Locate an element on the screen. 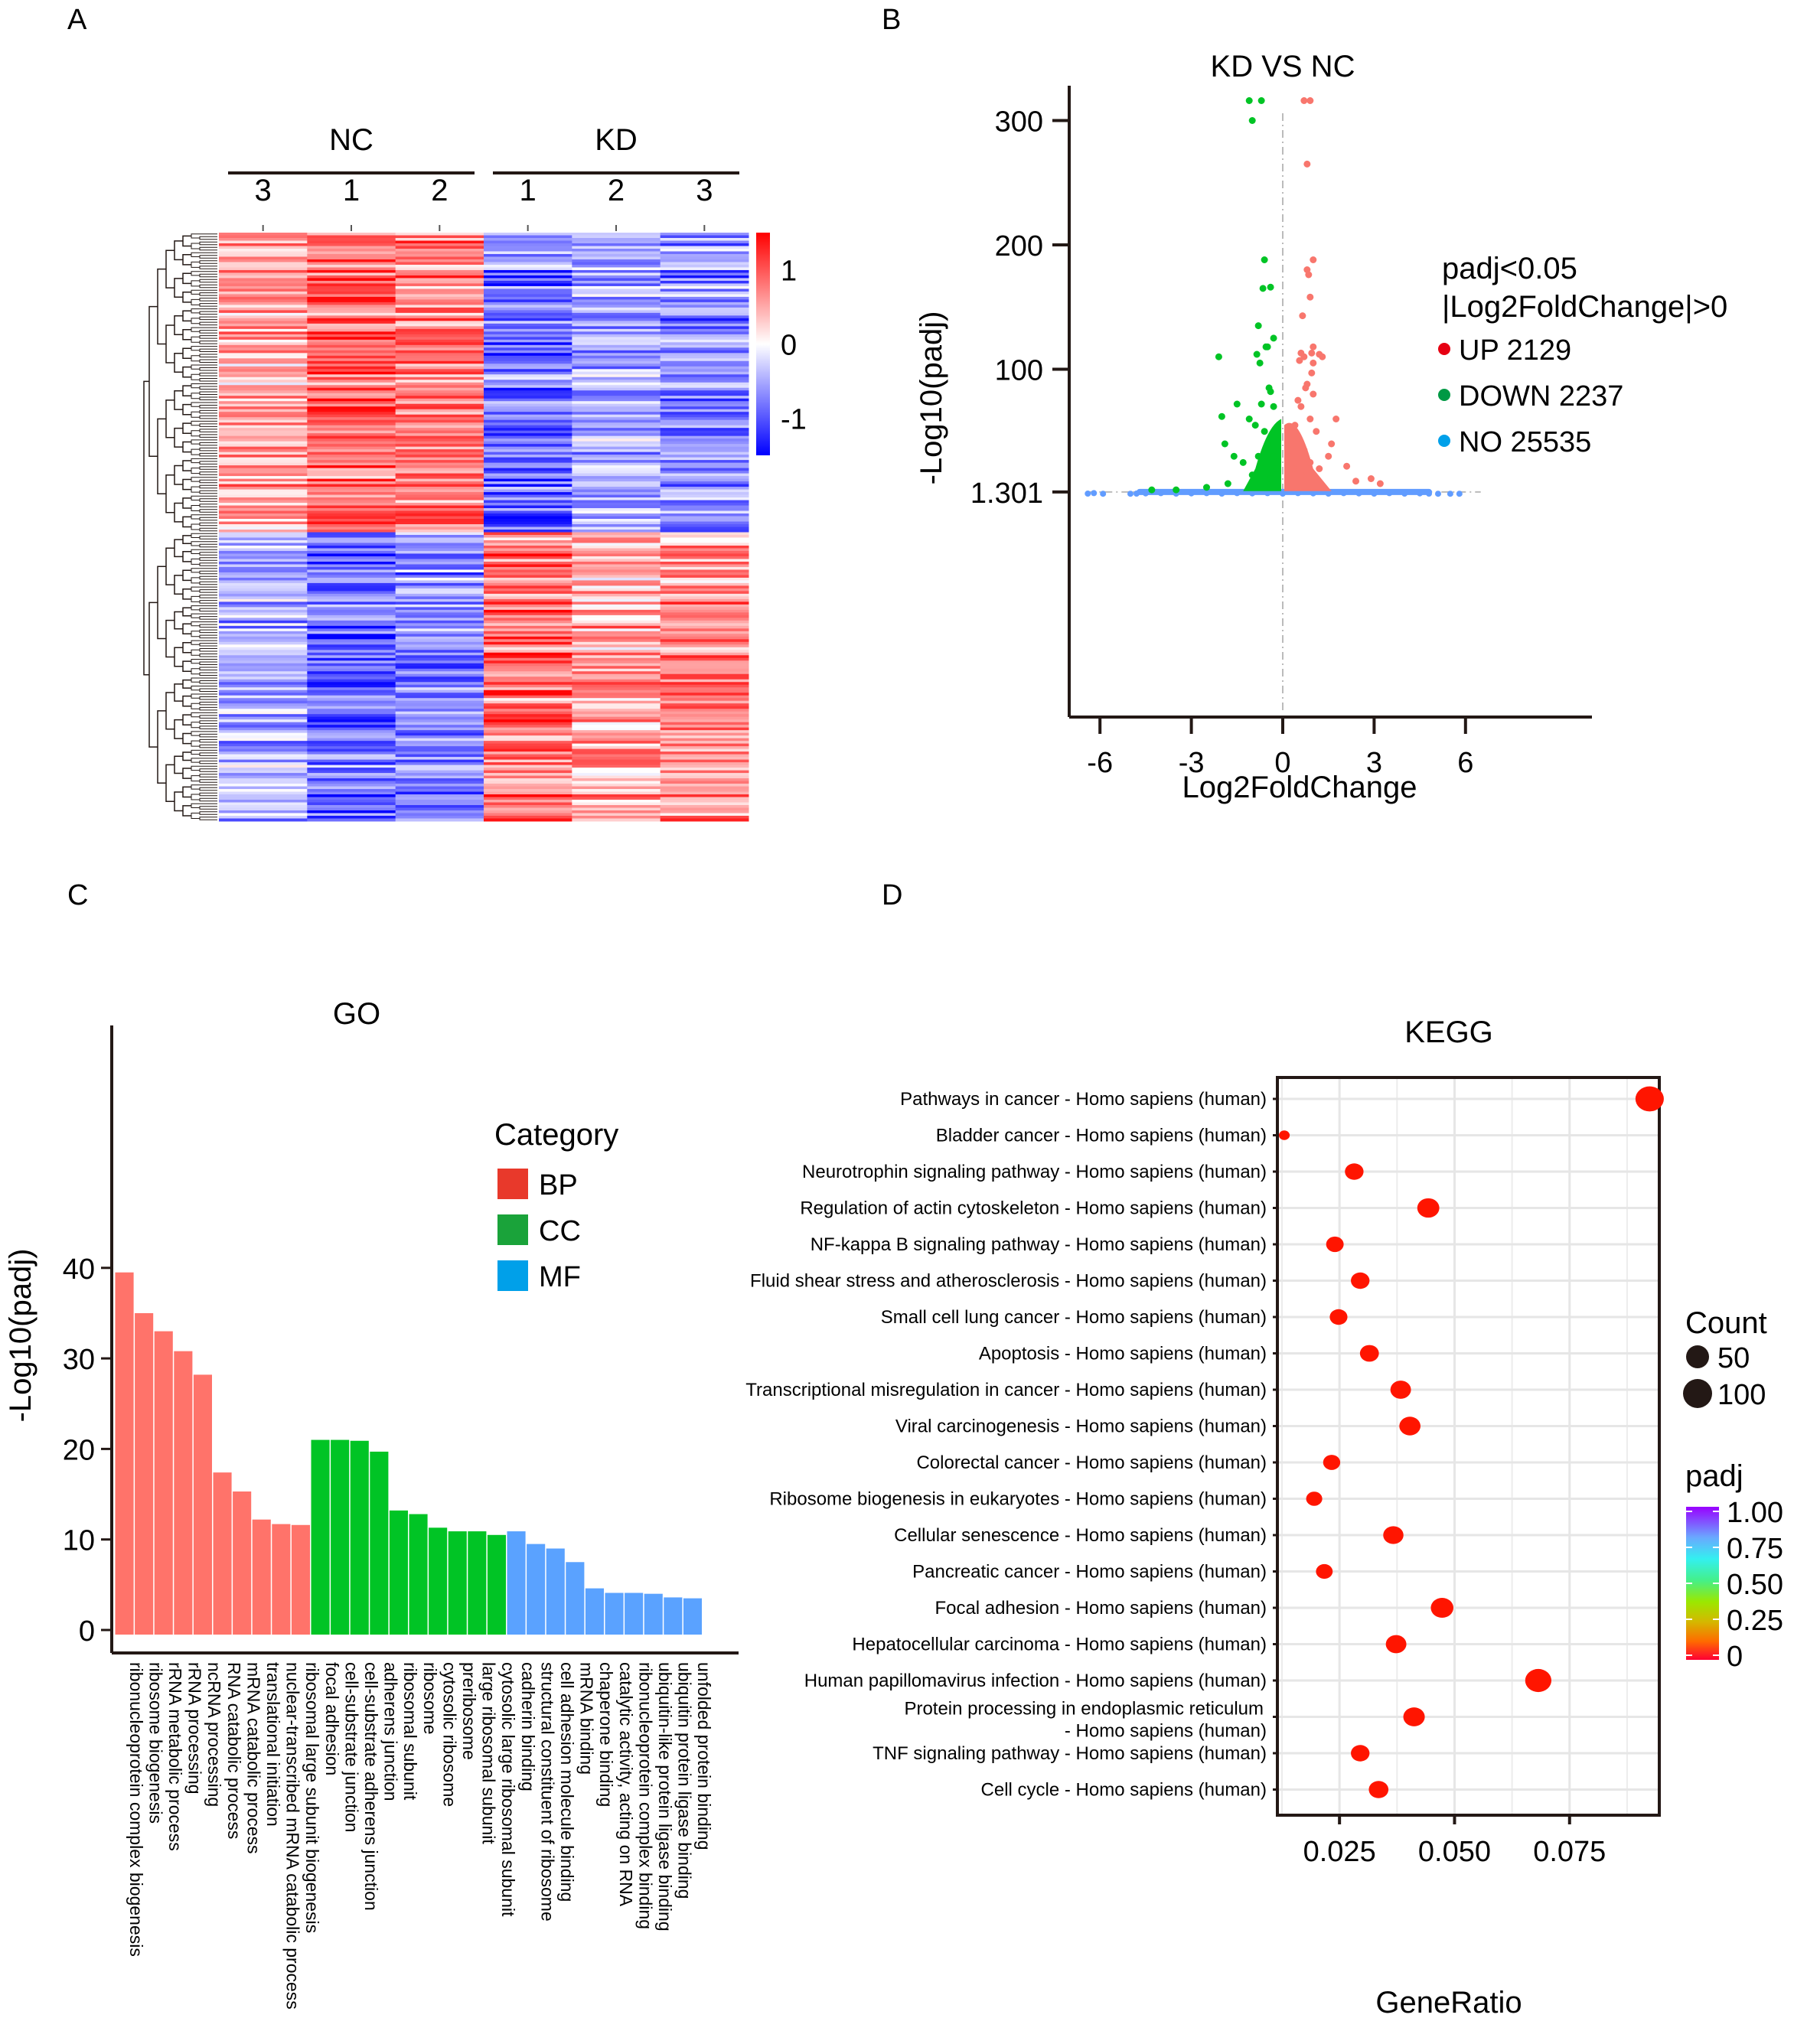 Image resolution: width=1794 pixels, height=2044 pixels. go-term-label: ubiquitin-like protein ligase binding is located at coordinates (665, 1797).